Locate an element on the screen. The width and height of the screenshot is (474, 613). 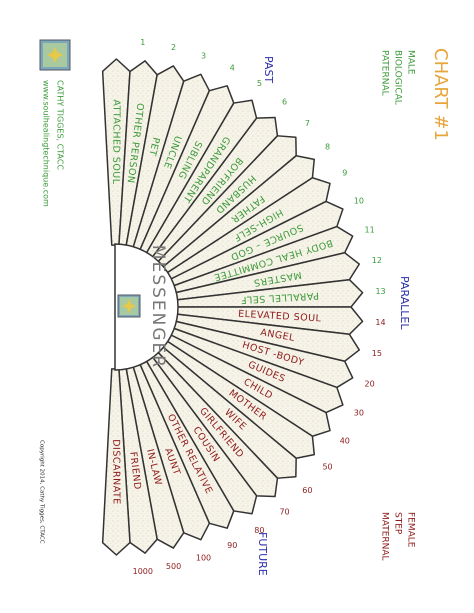
center-label: MESSENGER is located at coordinates (158, 307).